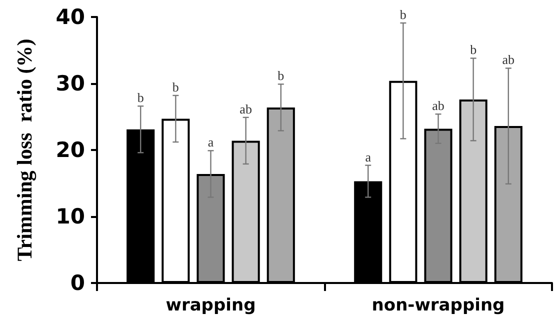  What do you see at coordinates (70, 84) in the screenshot?
I see `y-tick-label: 30` at bounding box center [70, 84].